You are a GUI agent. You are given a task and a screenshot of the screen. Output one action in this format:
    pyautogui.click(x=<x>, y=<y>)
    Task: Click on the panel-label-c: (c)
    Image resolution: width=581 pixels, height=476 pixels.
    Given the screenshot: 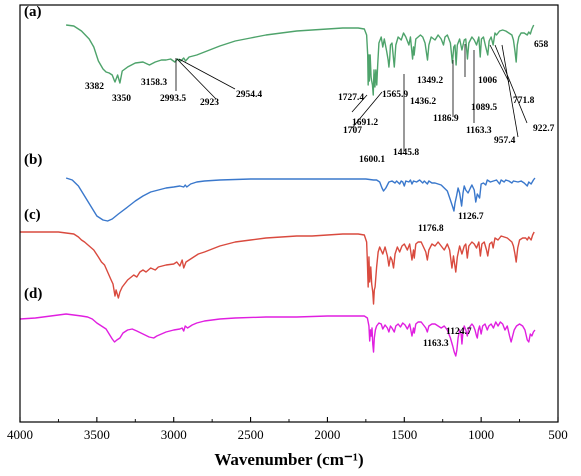 What is the action you would take?
    pyautogui.click(x=32, y=215)
    